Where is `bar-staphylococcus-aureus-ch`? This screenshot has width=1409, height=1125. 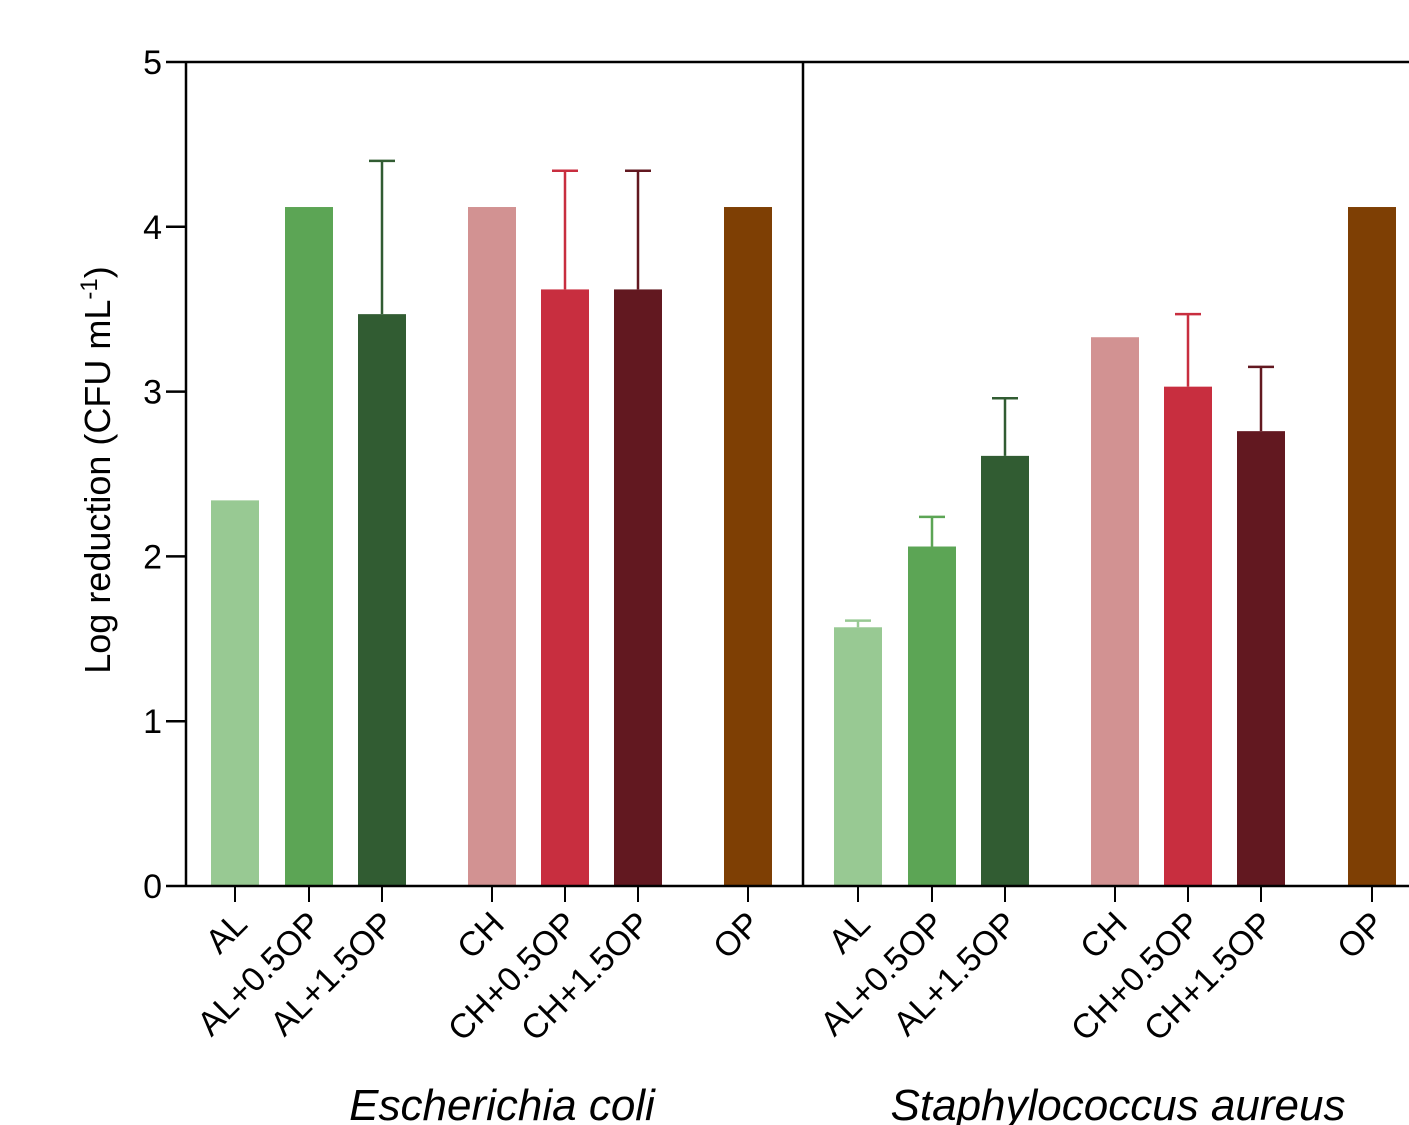
bar-staphylococcus-aureus-ch is located at coordinates (1115, 611).